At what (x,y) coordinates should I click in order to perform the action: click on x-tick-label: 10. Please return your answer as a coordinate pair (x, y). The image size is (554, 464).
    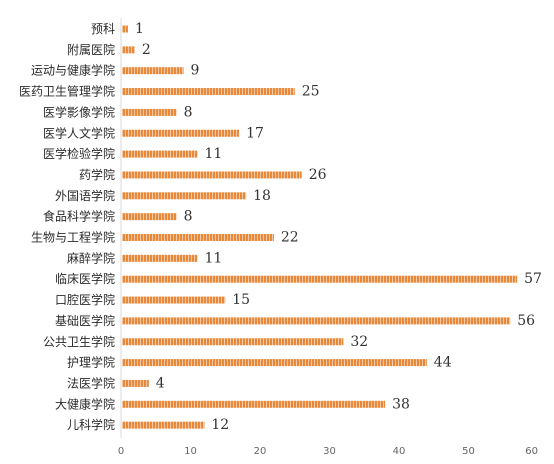
    Looking at the image, I should click on (190, 451).